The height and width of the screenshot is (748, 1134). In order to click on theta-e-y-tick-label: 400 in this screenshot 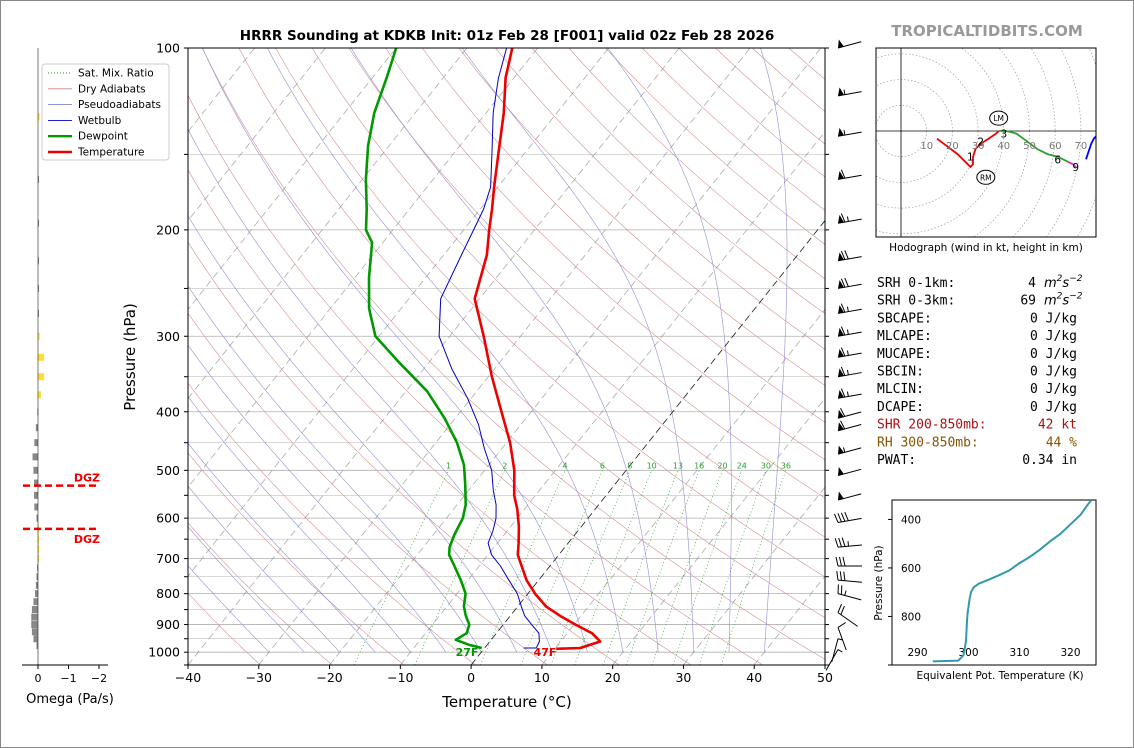, I will do `click(911, 520)`.